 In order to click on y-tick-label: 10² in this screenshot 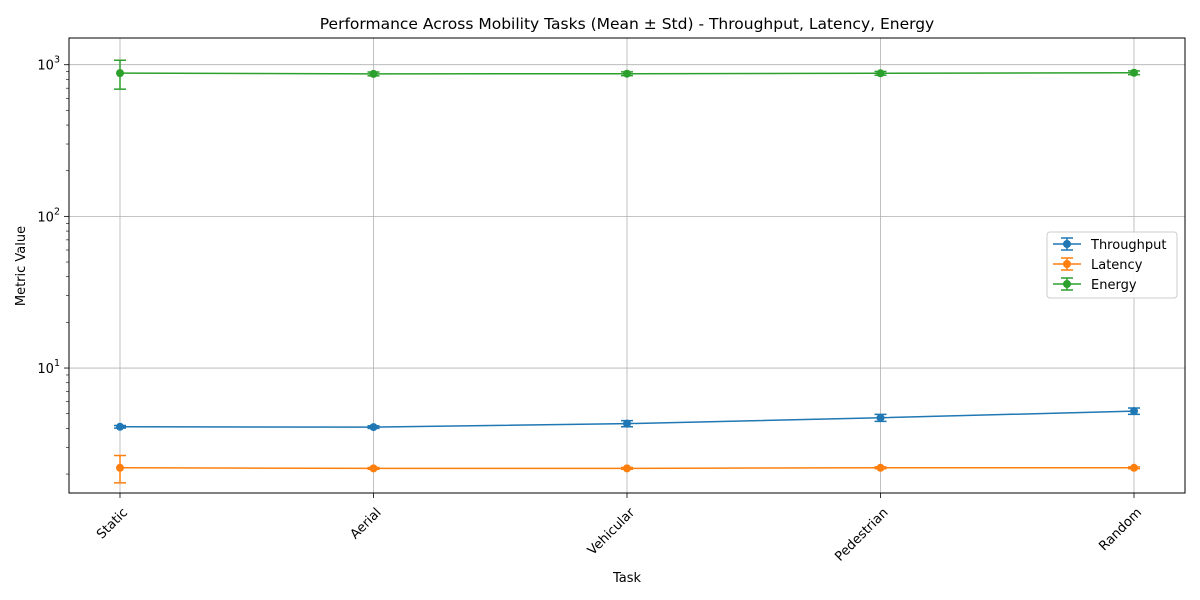, I will do `click(48, 215)`.